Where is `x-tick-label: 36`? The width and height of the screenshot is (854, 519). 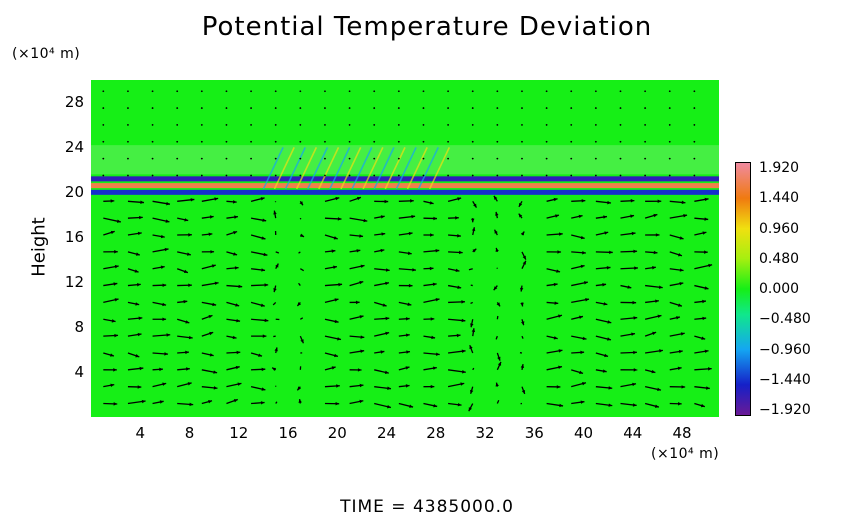 x-tick-label: 36 is located at coordinates (534, 433).